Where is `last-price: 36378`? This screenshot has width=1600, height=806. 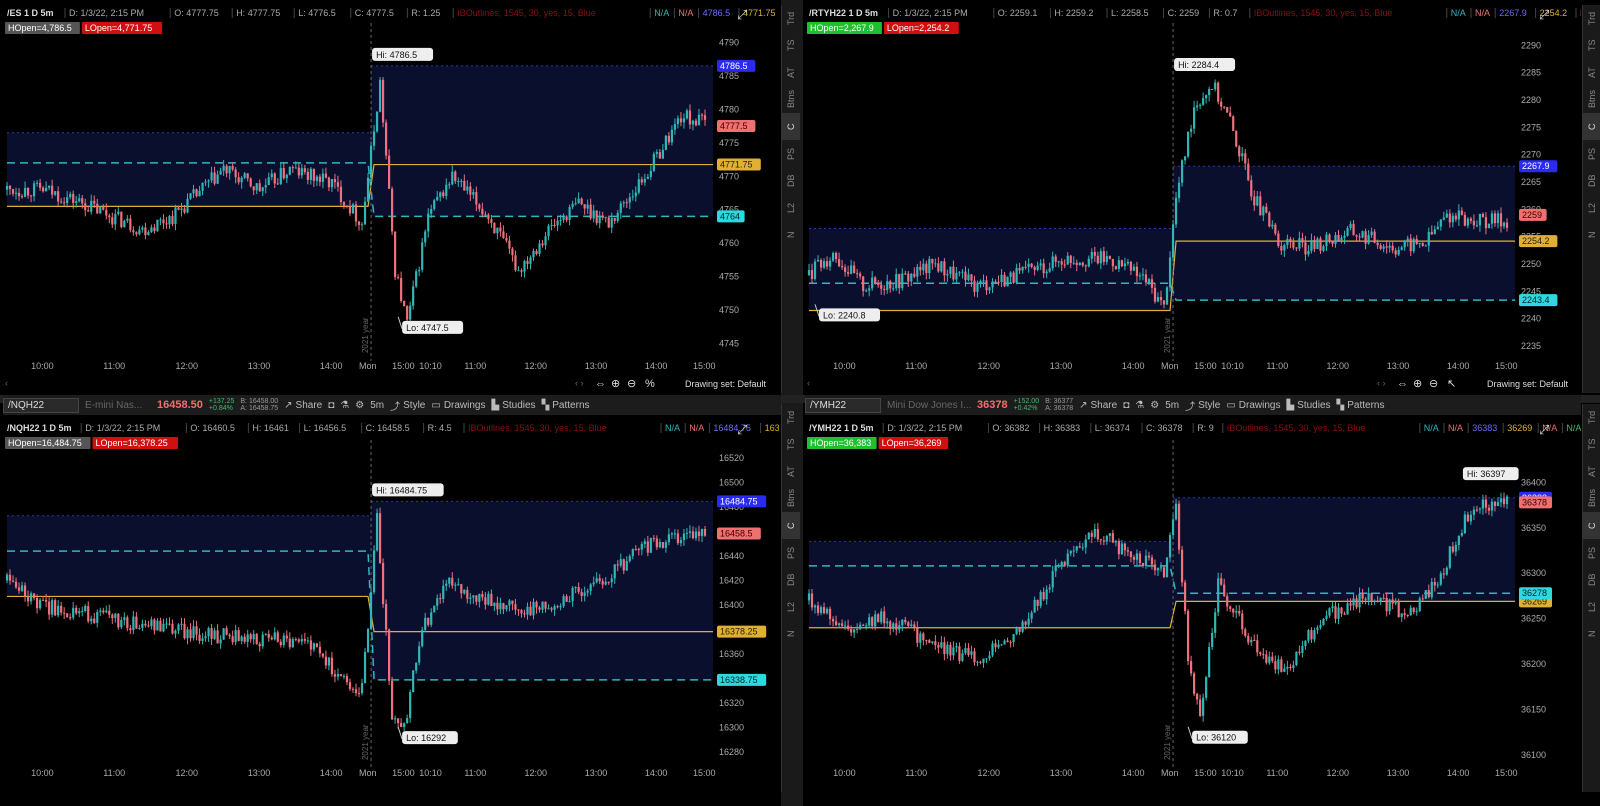
last-price: 36378 is located at coordinates (992, 405).